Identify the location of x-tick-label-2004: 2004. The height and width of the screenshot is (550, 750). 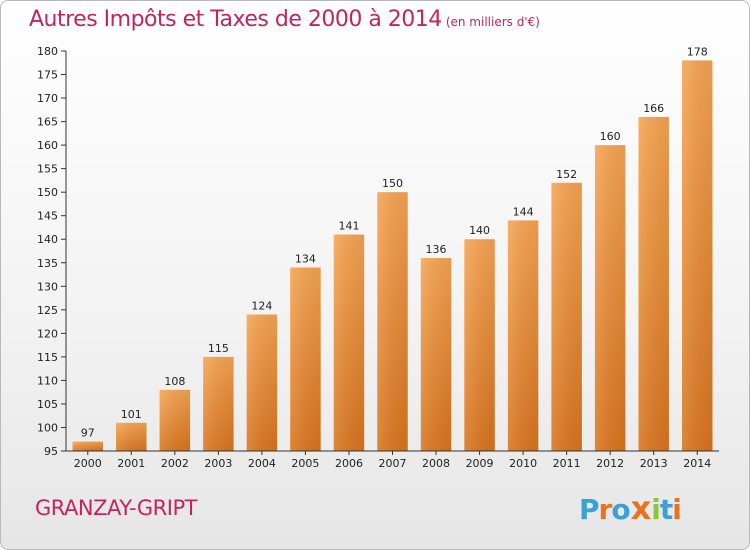
(262, 463).